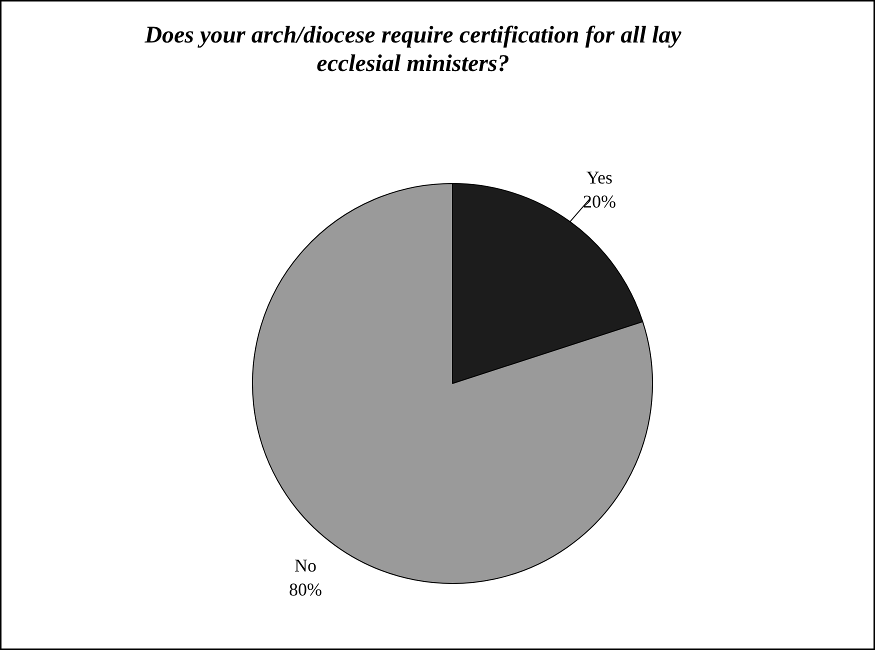 This screenshot has width=881, height=657. Describe the element at coordinates (599, 201) in the screenshot. I see `data-label: 20%` at that location.